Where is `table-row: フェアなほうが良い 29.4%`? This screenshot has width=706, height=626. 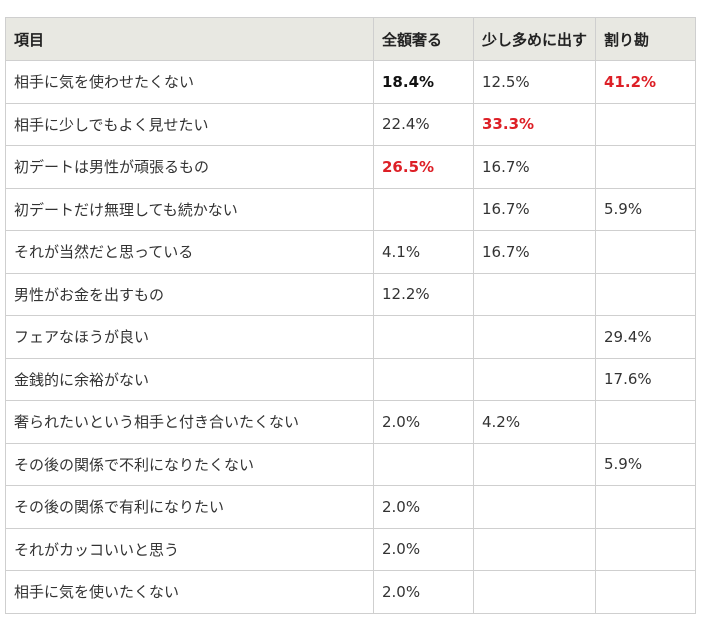
table-row: フェアなほうが良い 29.4% is located at coordinates (350, 337).